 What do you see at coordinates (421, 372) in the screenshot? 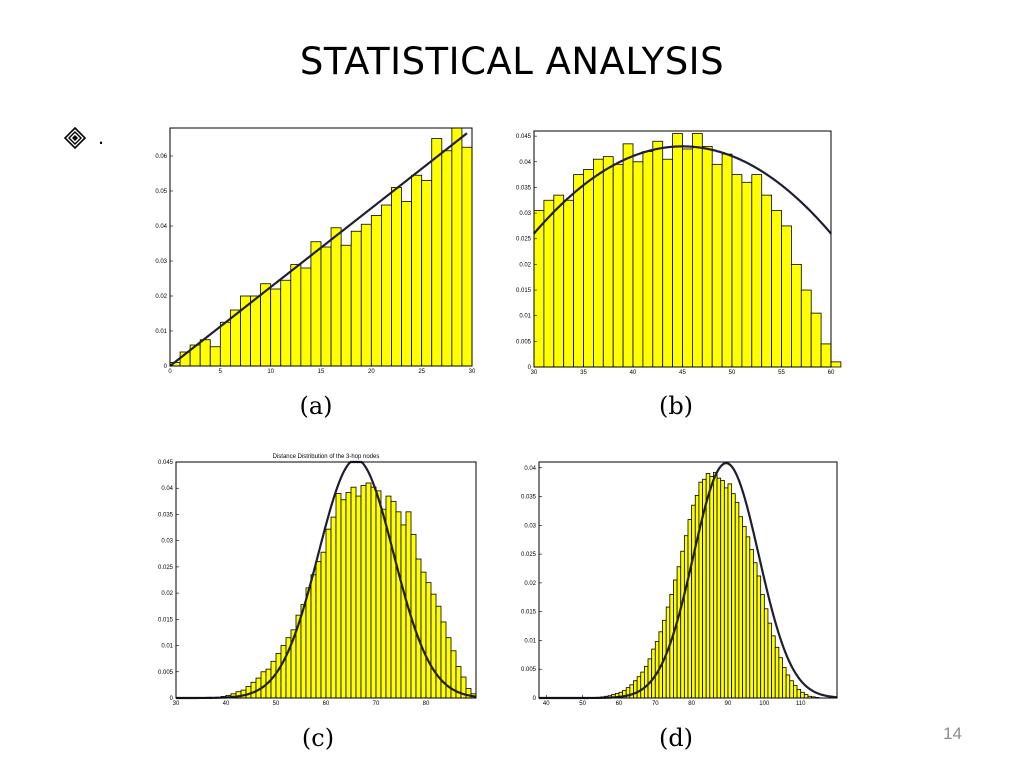
I see `x-tick-label: 25` at bounding box center [421, 372].